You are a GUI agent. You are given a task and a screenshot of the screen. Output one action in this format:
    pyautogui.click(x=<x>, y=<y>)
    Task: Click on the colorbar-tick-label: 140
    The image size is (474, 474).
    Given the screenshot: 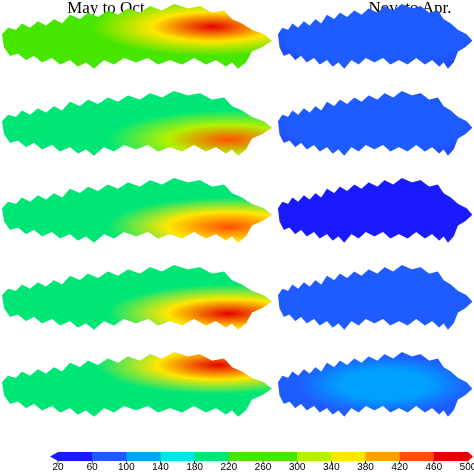 What is the action you would take?
    pyautogui.click(x=160, y=467)
    